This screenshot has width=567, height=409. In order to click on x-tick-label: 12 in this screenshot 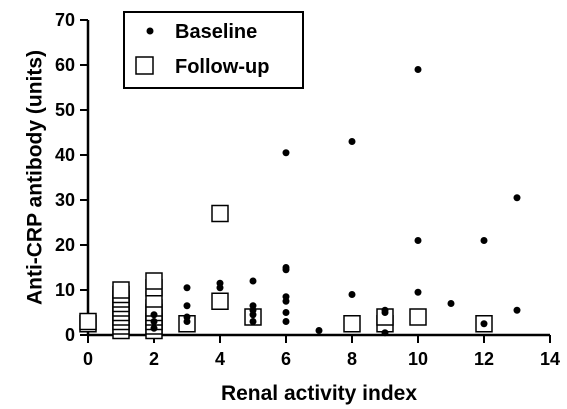, I will do `click(484, 359)`.